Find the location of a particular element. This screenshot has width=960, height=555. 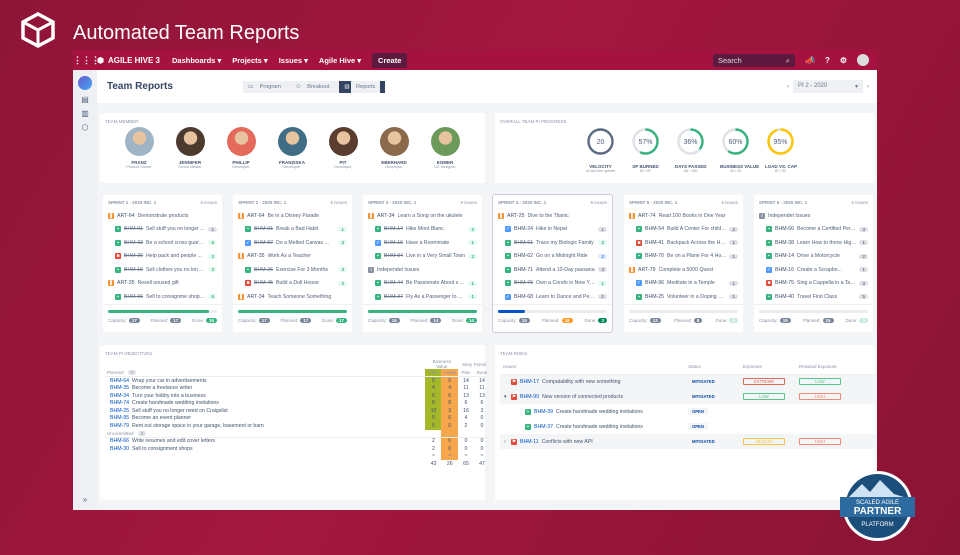

sprint-issue: ▪ BHM-66 Become a Certified Pers ... 3 is located at coordinates (813, 230).